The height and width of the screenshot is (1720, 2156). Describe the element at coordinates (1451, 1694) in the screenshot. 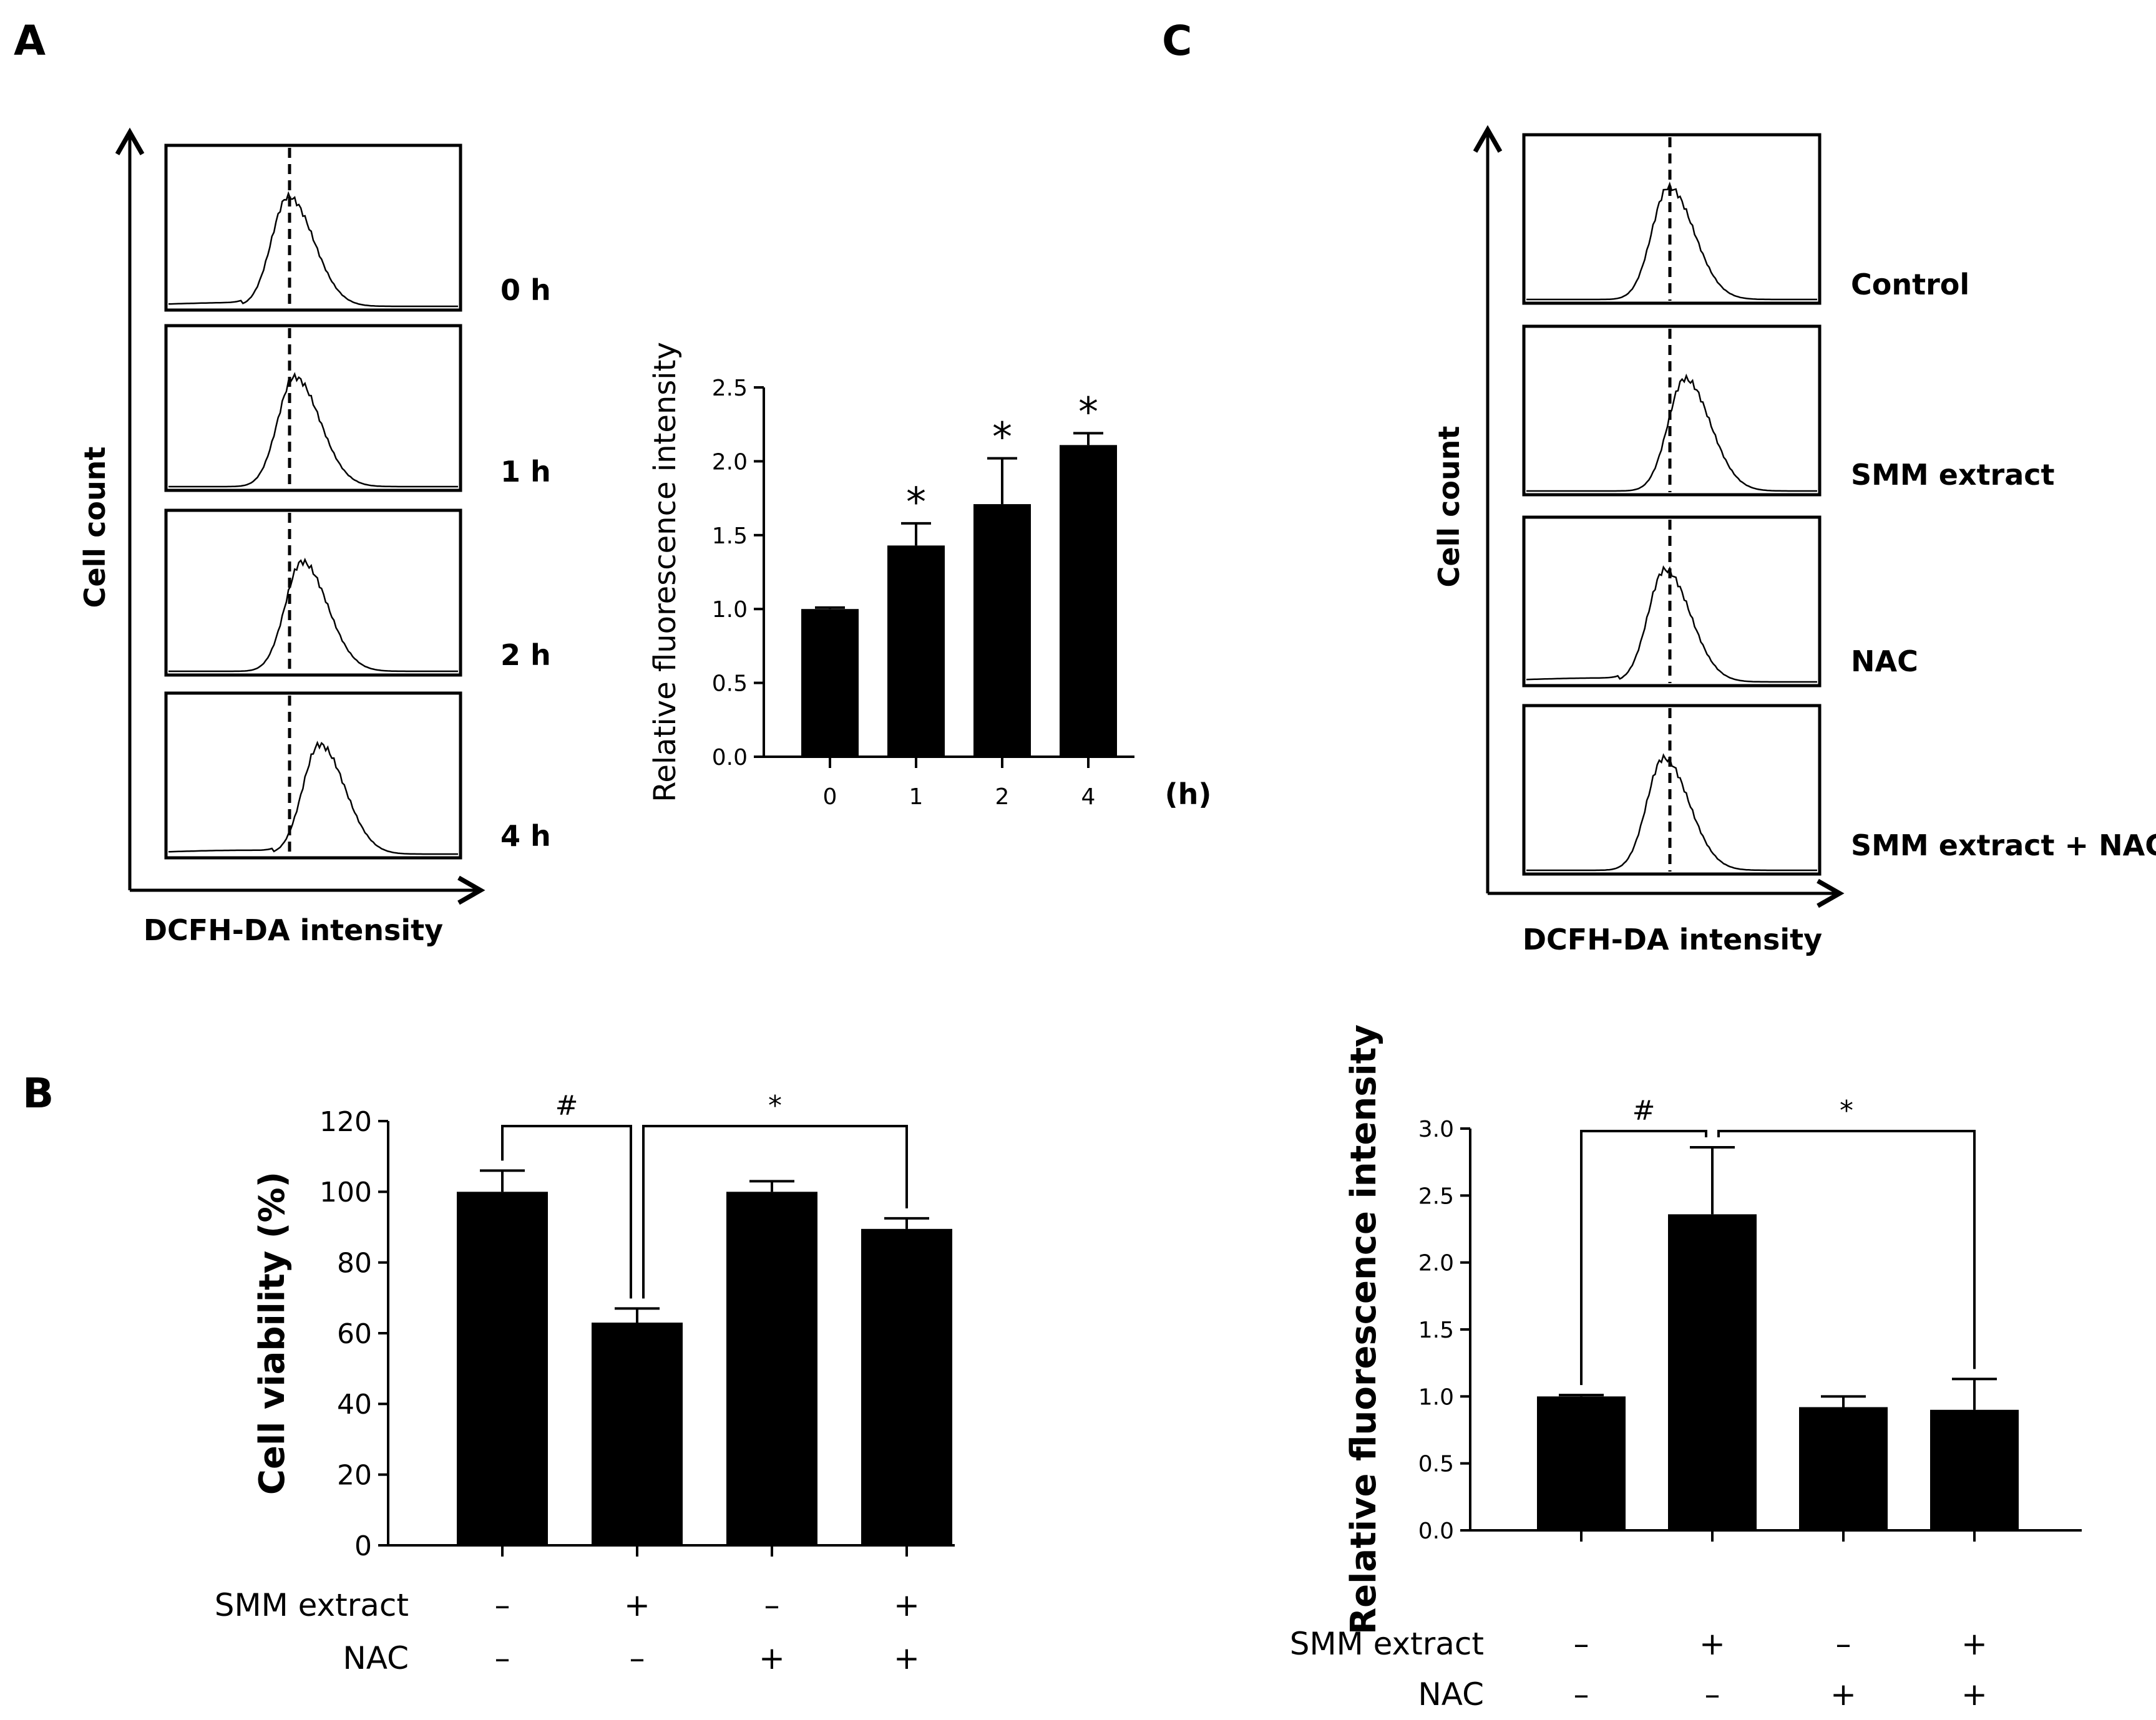

I see `panel-c-nac-label: NAC` at that location.